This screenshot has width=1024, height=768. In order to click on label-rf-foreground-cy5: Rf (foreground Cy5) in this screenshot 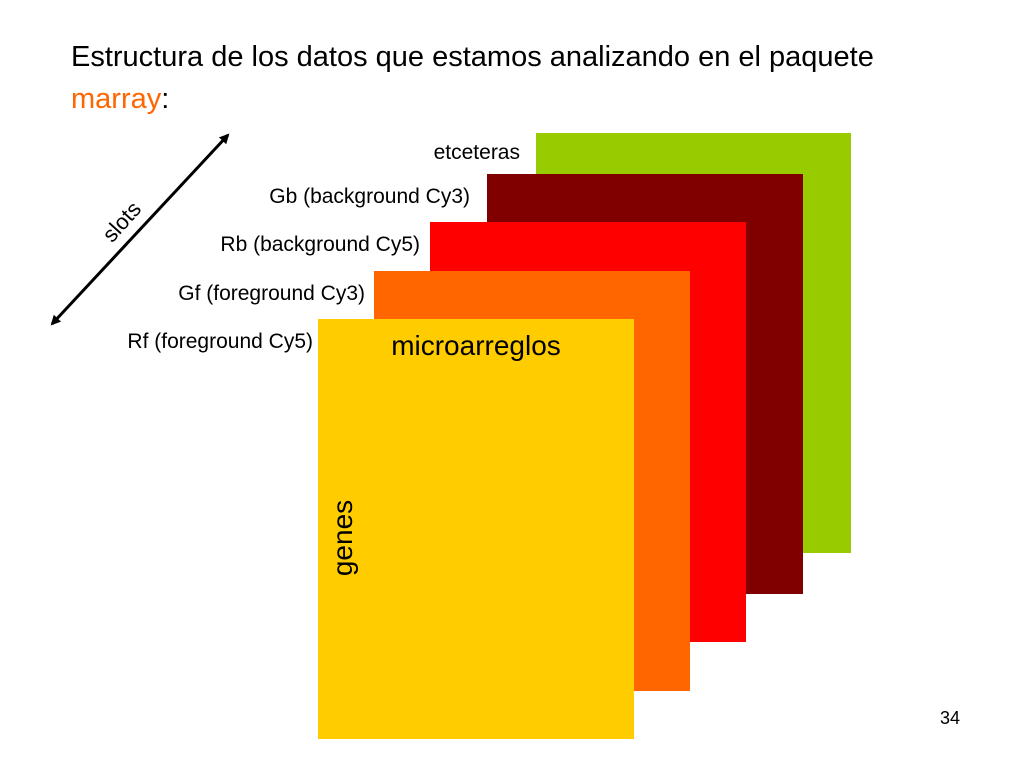, I will do `click(220, 341)`.